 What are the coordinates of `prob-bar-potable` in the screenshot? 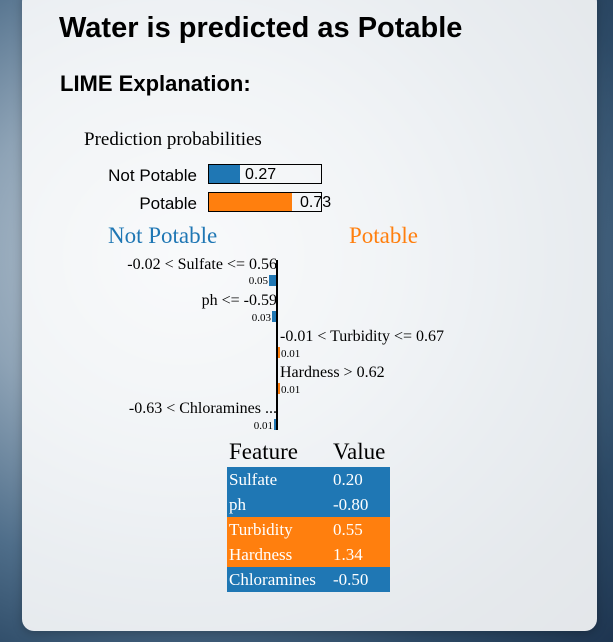 It's located at (265, 202).